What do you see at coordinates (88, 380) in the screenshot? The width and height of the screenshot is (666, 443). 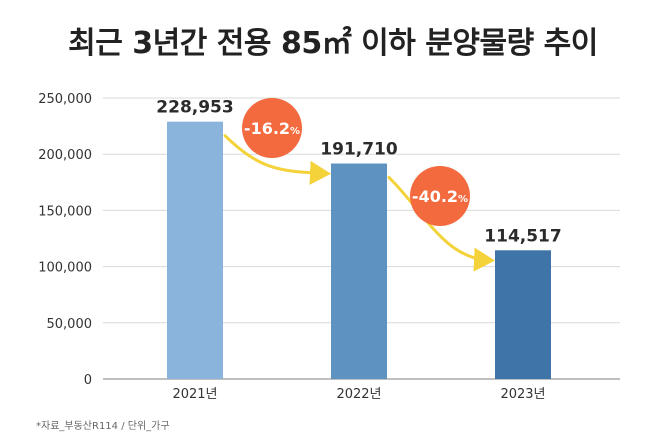 I see `y-tick-label: 0` at bounding box center [88, 380].